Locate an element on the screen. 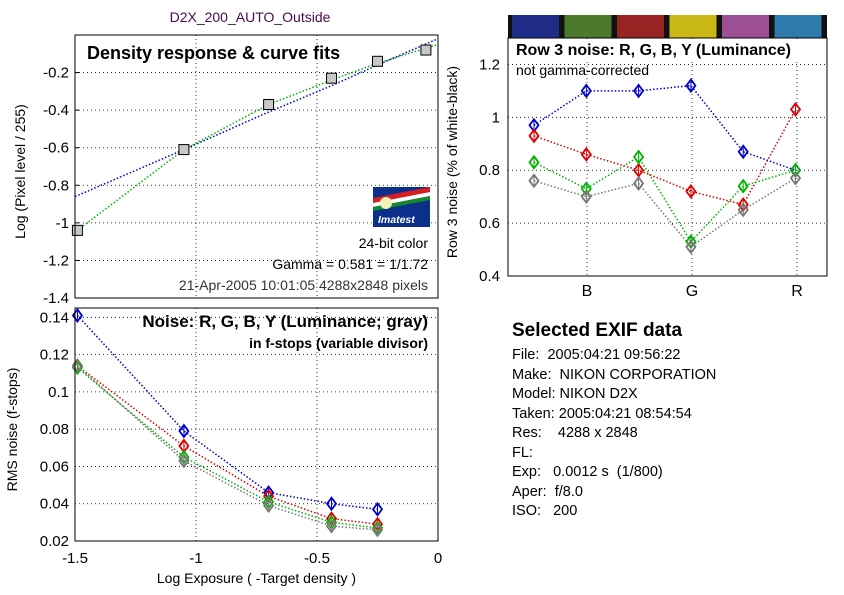 The width and height of the screenshot is (844, 595). y-tick-label: 1.2 is located at coordinates (489, 64).